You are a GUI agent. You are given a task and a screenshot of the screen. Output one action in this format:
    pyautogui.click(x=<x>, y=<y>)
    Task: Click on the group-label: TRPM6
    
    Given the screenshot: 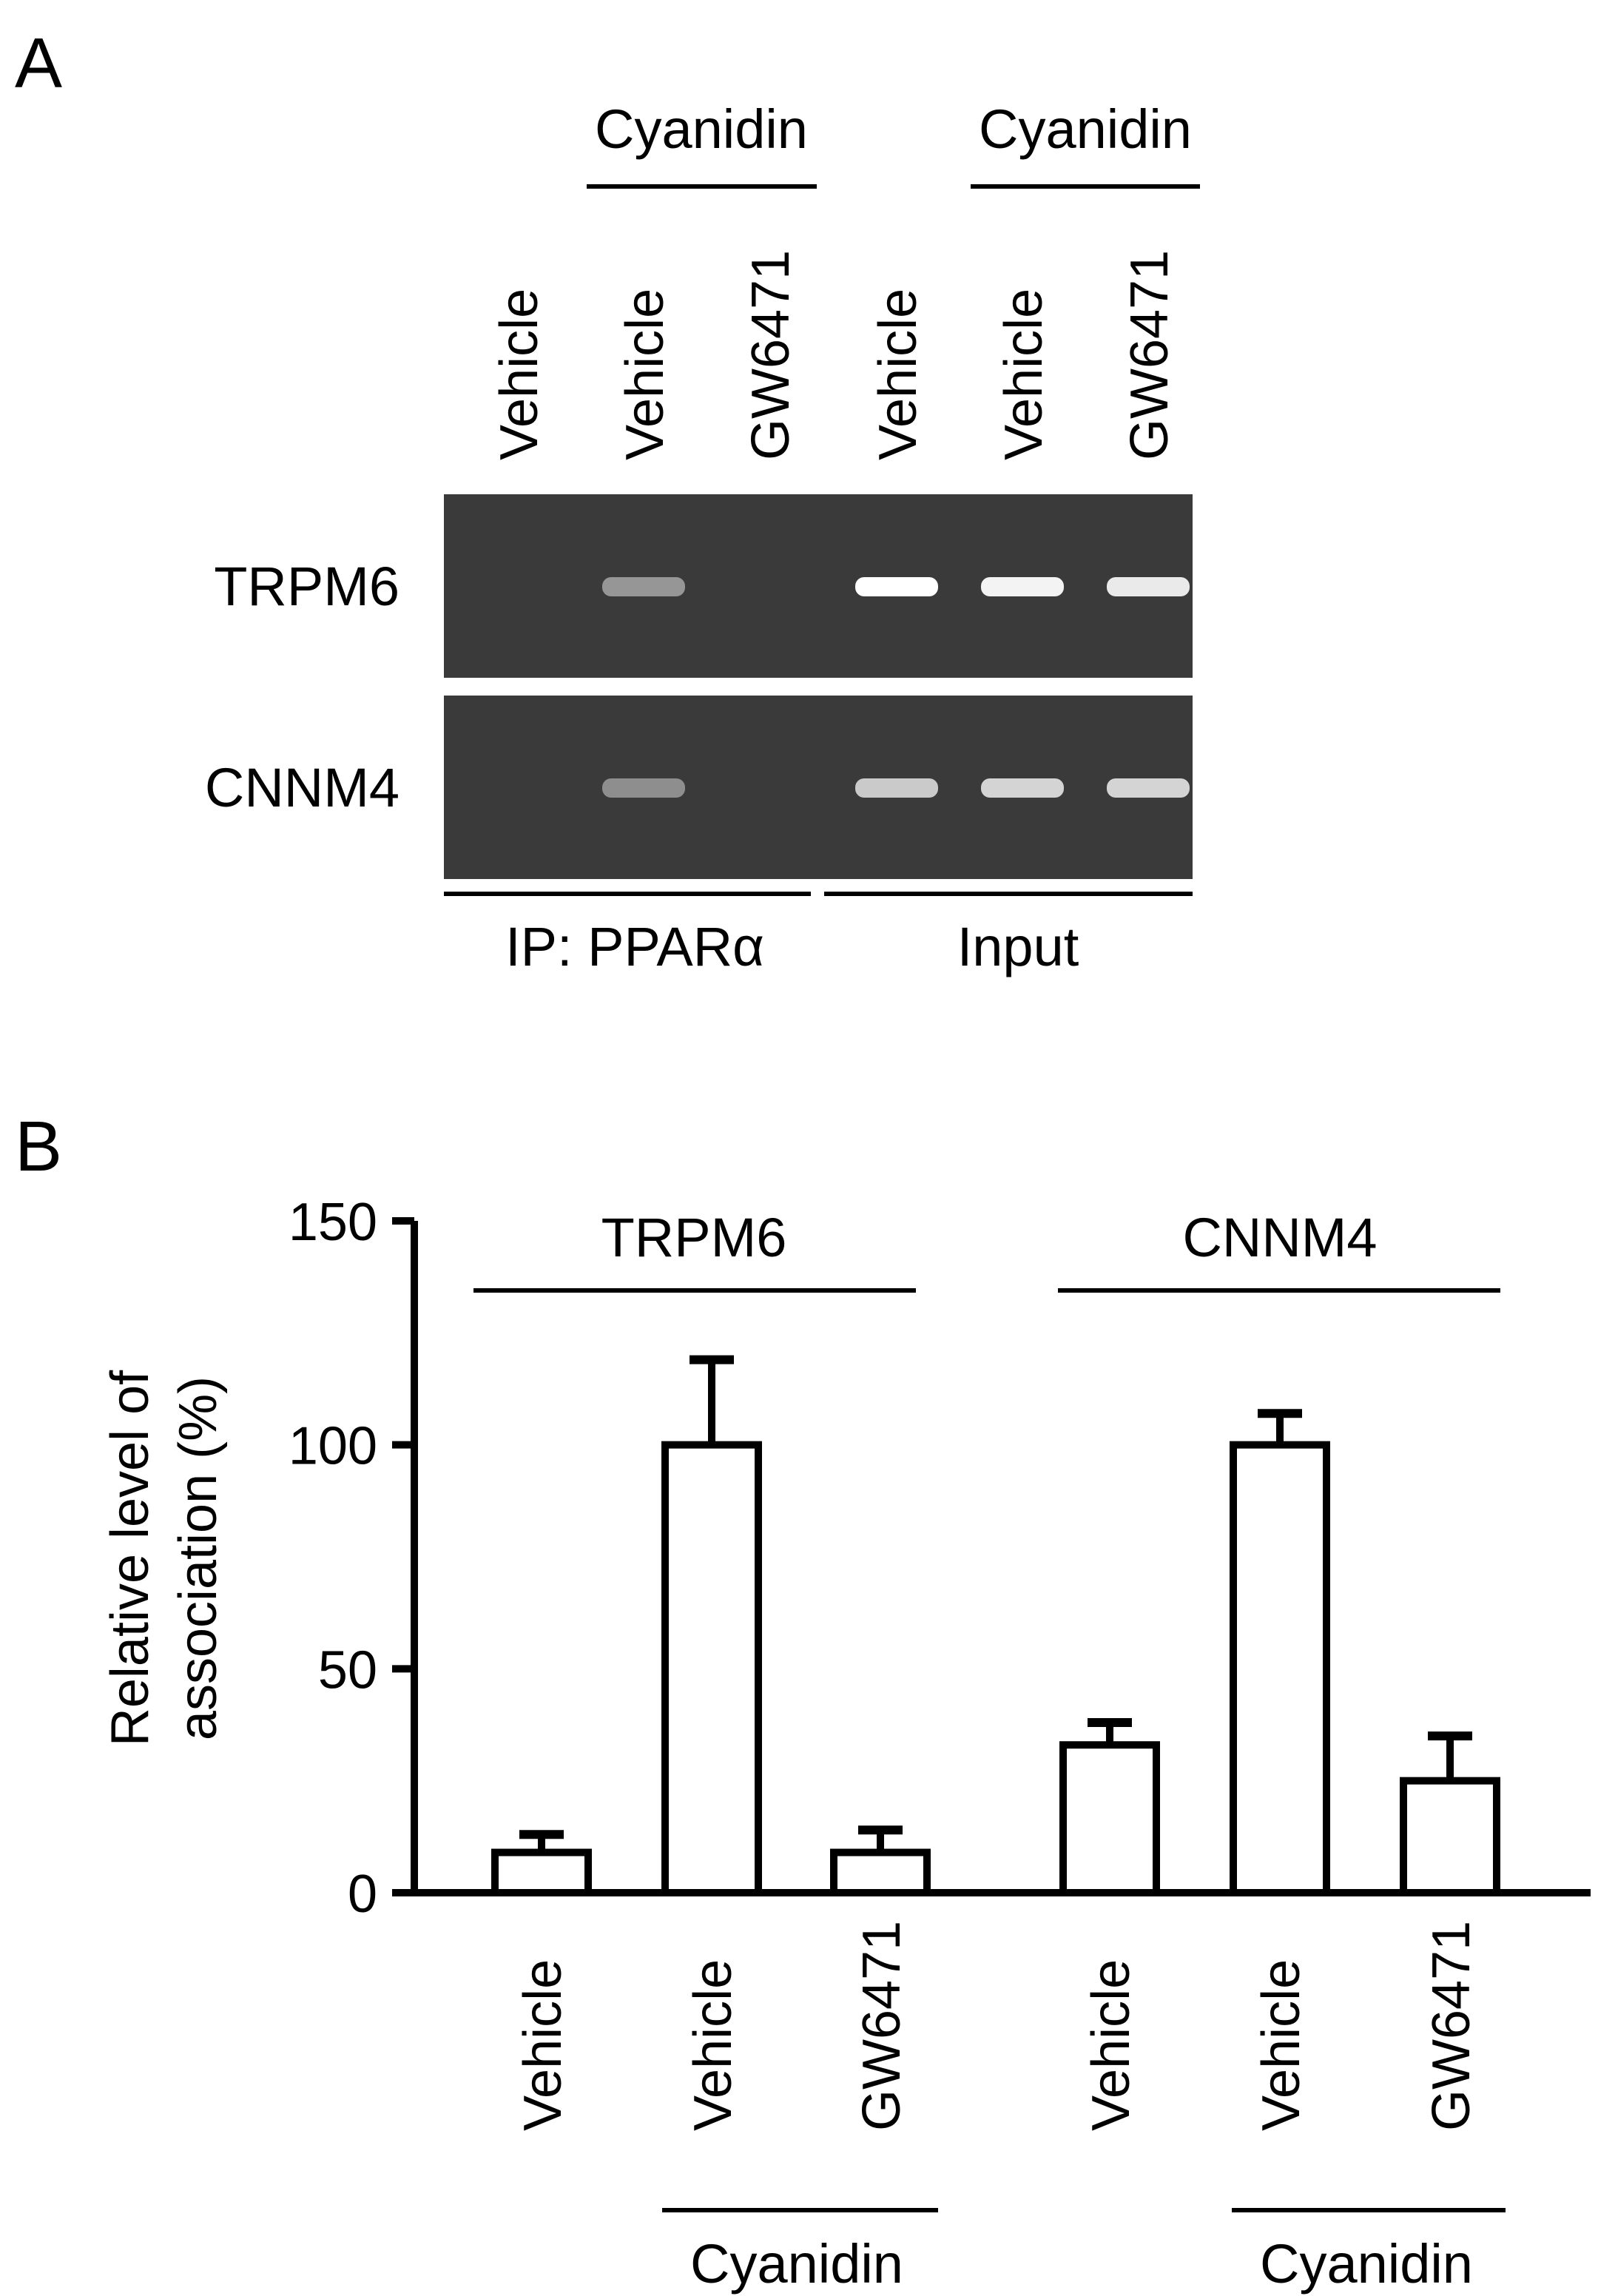 What is the action you would take?
    pyautogui.click(x=694, y=1237)
    